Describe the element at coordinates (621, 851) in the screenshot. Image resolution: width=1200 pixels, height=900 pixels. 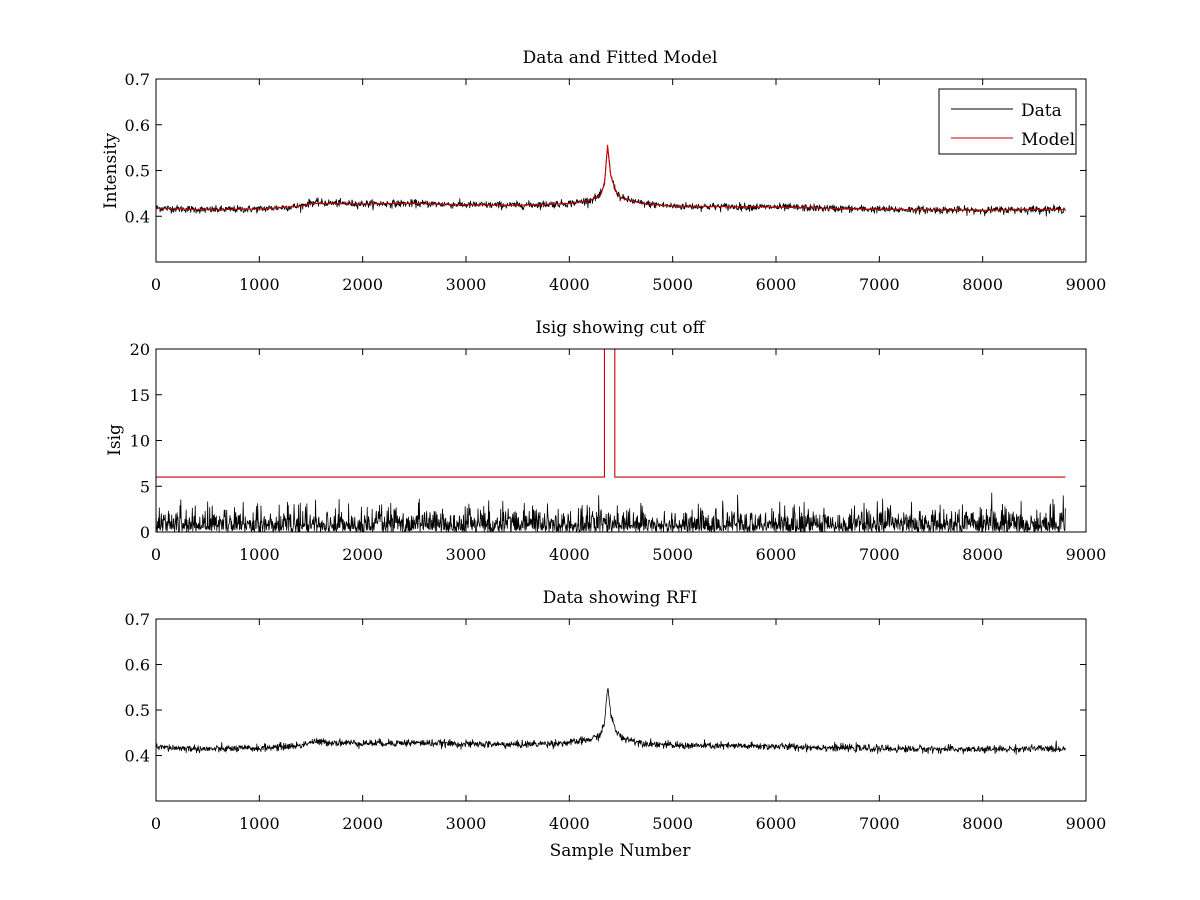
I see `panel-3-xlabel: Sample Number` at that location.